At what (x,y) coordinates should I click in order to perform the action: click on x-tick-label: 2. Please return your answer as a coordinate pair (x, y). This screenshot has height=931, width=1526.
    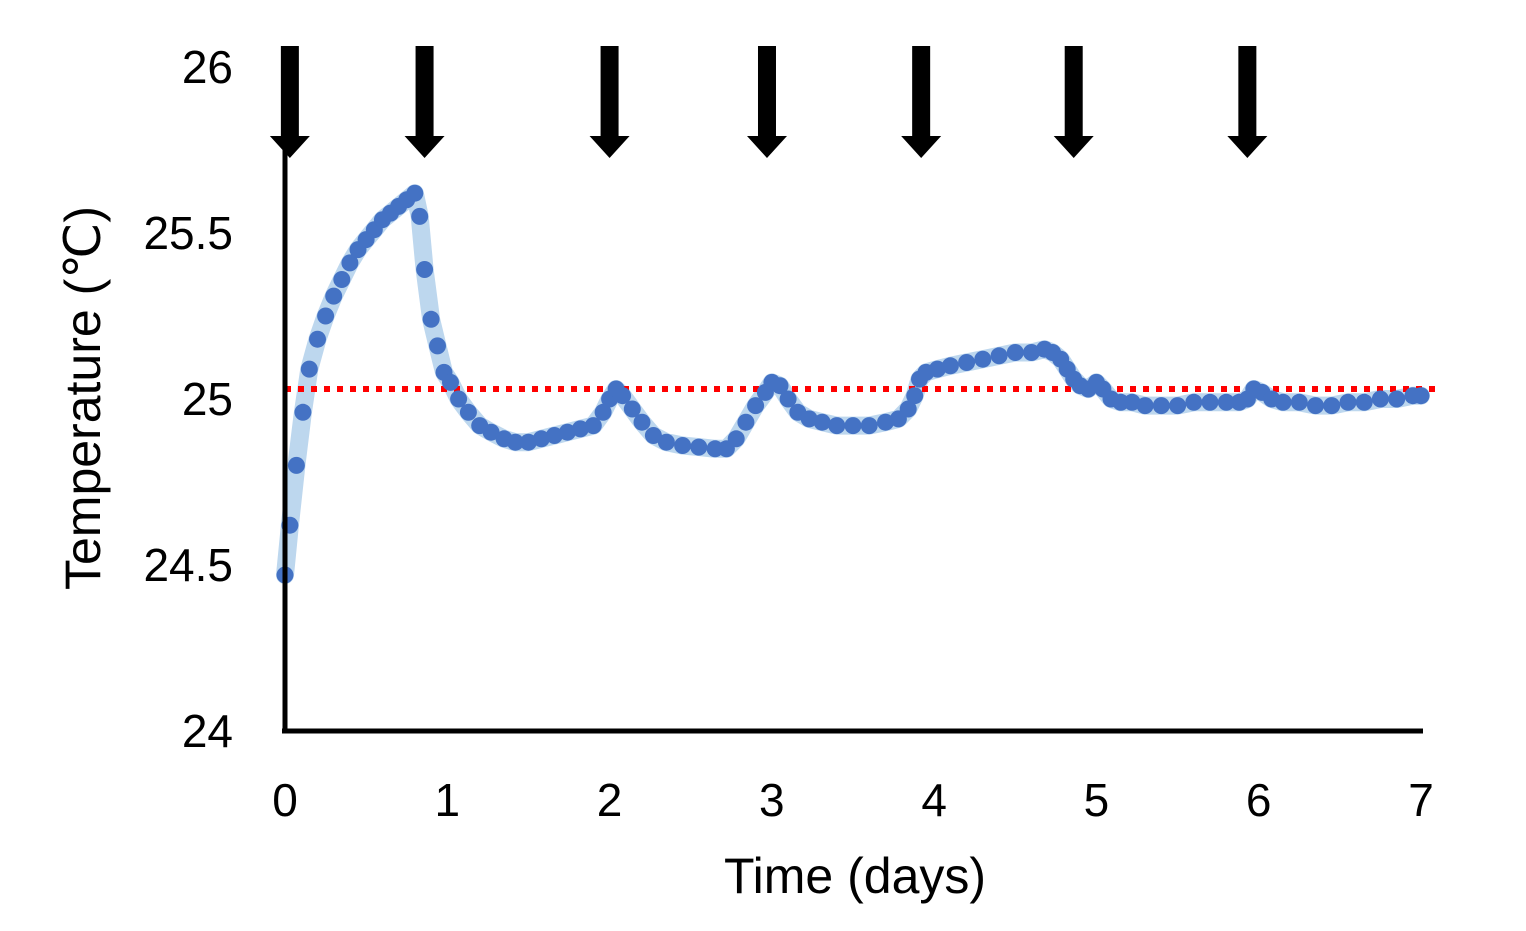
    Looking at the image, I should click on (610, 800).